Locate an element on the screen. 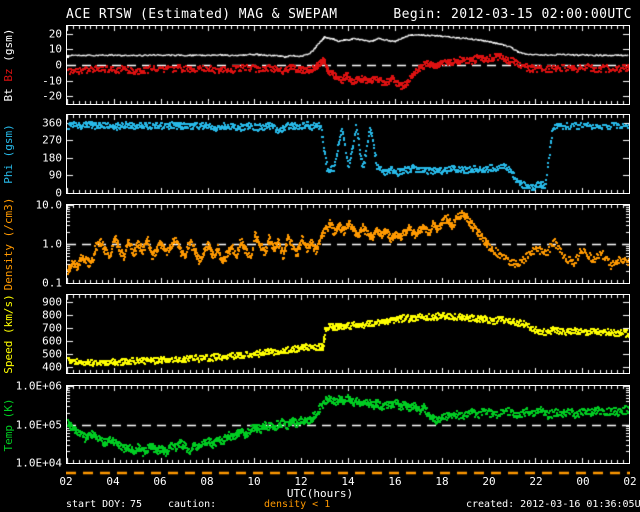 This screenshot has width=640, height=512. begin-time-label: Begin: 2012-03-15 02:00:00UTC is located at coordinates (512, 14).